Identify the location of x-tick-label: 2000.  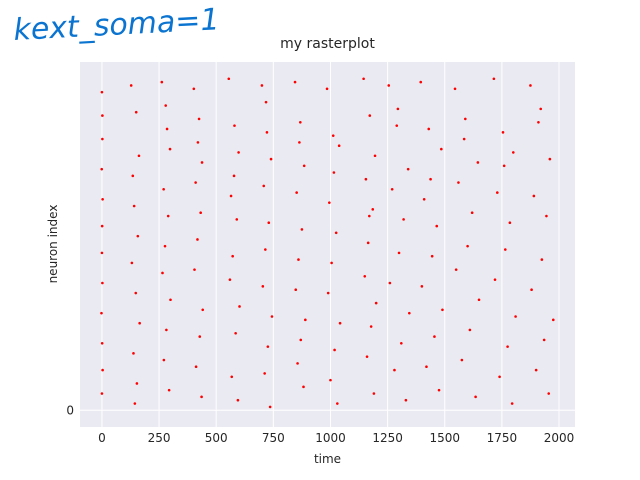
(559, 438).